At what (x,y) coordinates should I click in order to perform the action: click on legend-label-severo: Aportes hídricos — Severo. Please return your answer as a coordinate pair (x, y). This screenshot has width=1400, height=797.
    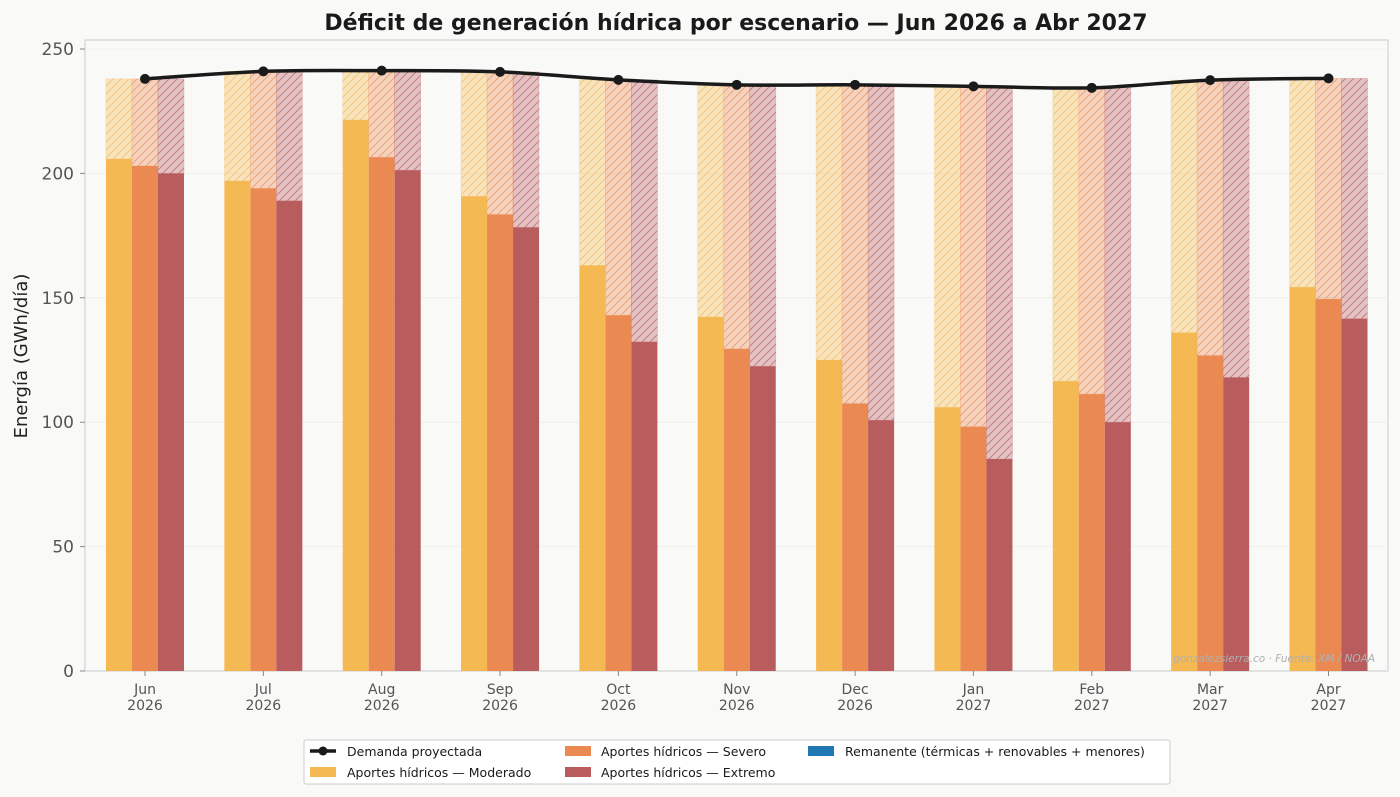
    Looking at the image, I should click on (683, 751).